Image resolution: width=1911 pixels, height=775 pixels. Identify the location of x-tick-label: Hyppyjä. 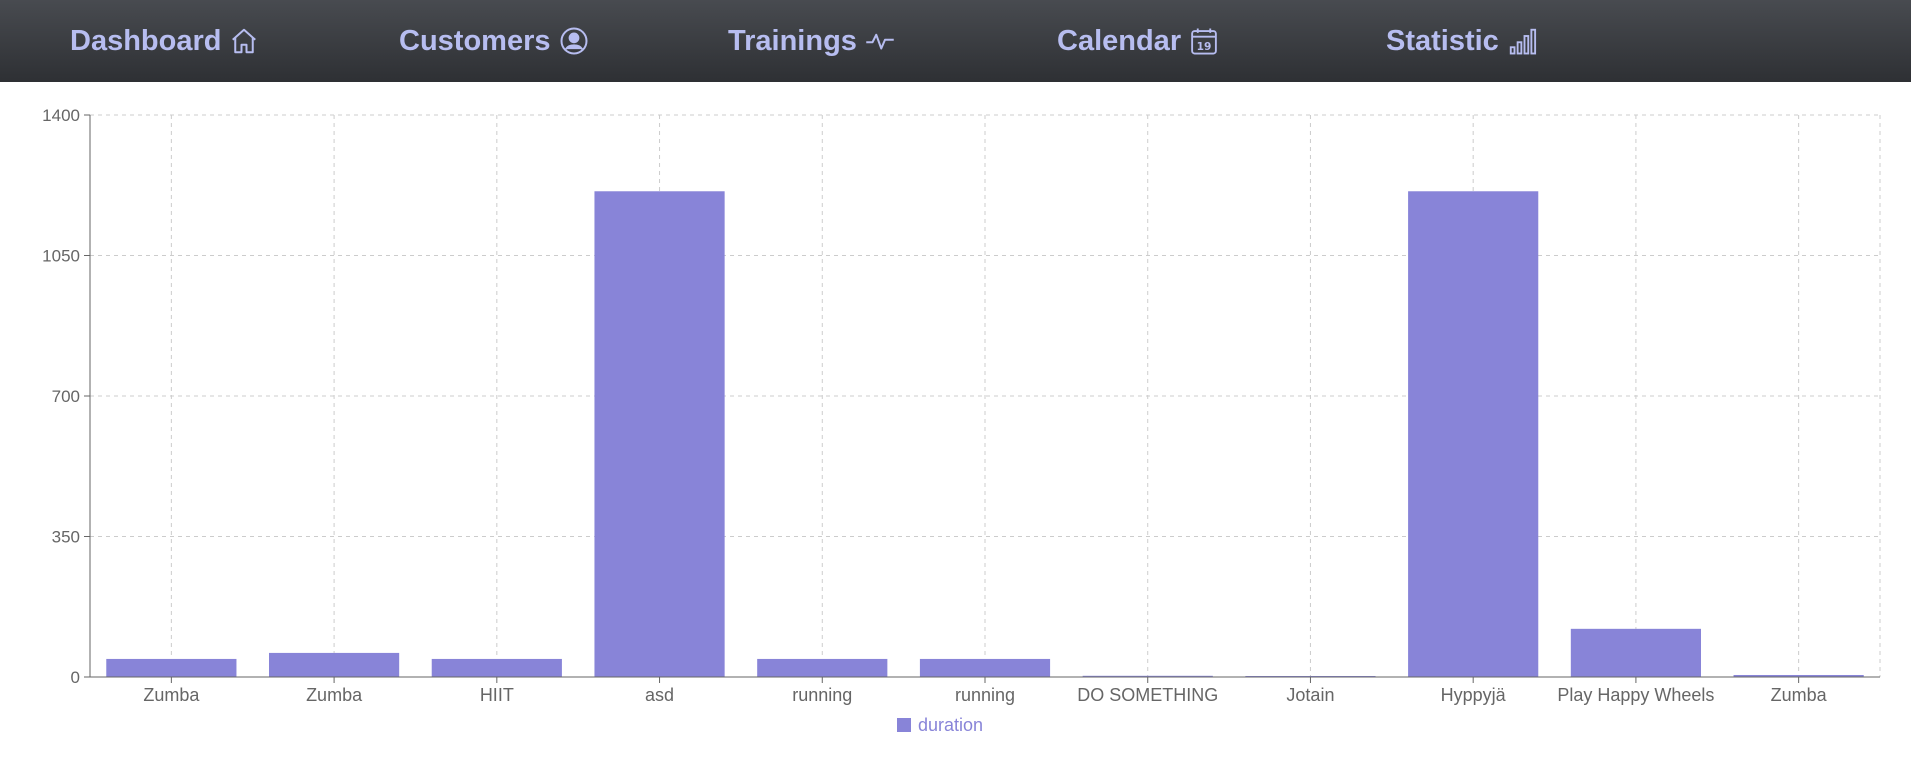
(1474, 695).